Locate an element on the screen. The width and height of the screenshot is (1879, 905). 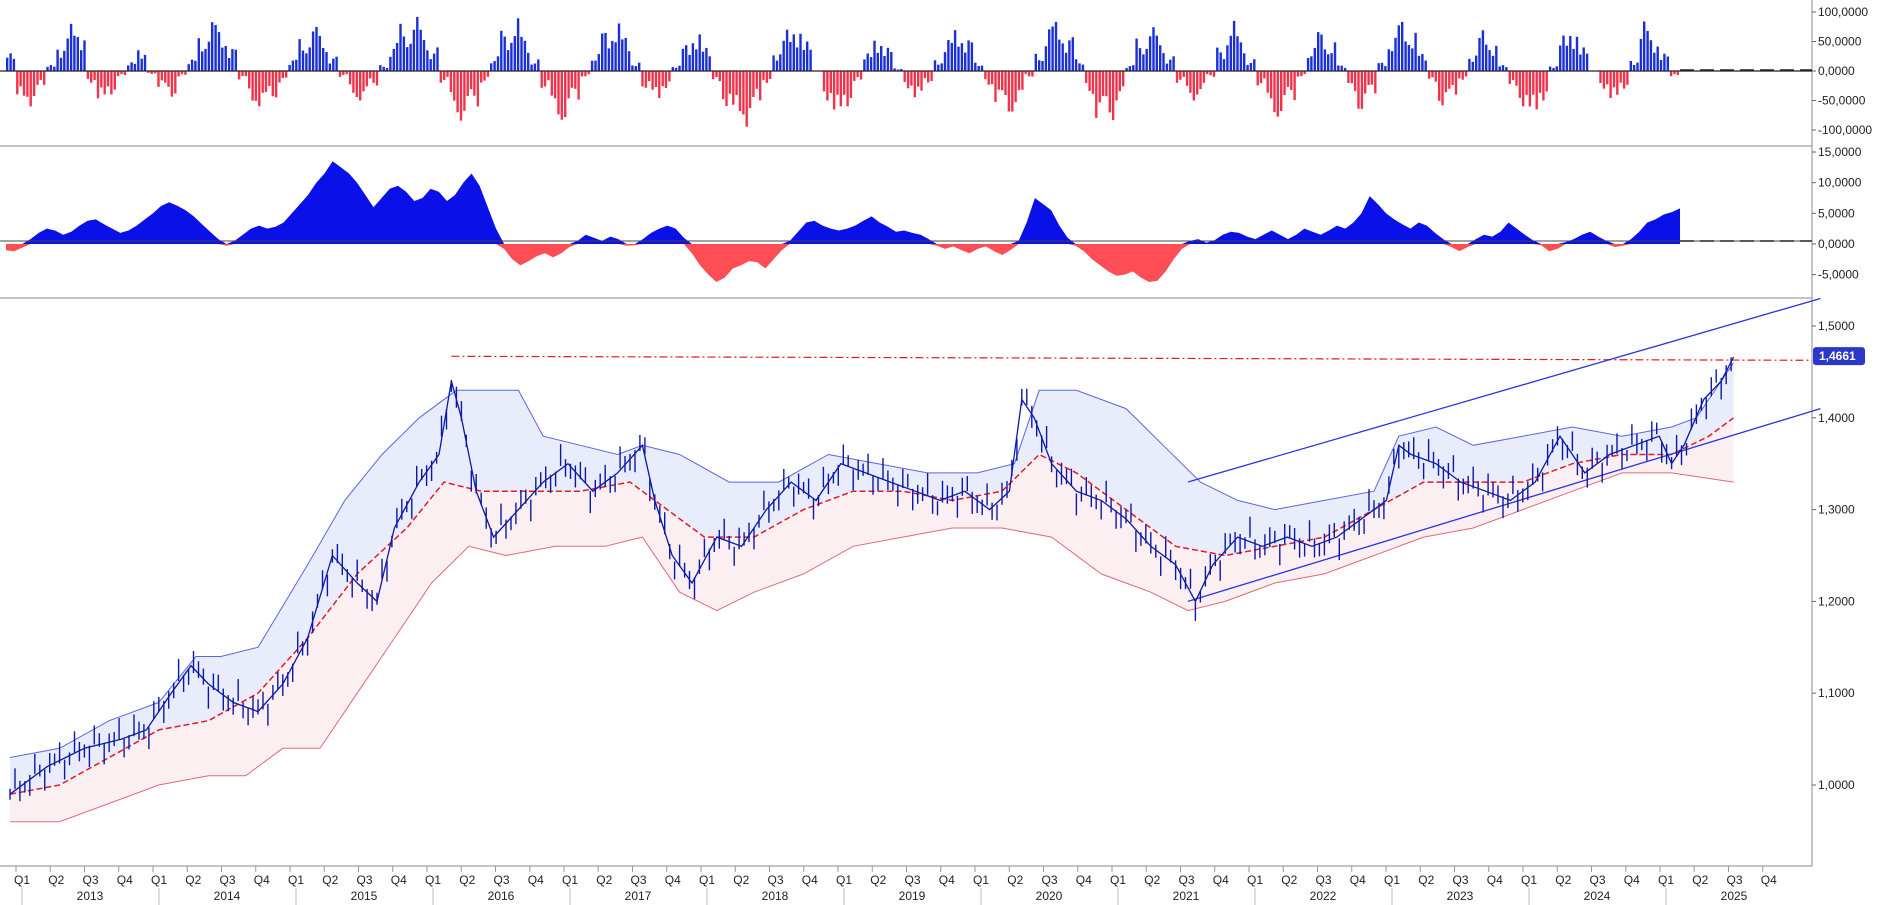
top-y-tick-label: 0,0000 is located at coordinates (1836, 71).